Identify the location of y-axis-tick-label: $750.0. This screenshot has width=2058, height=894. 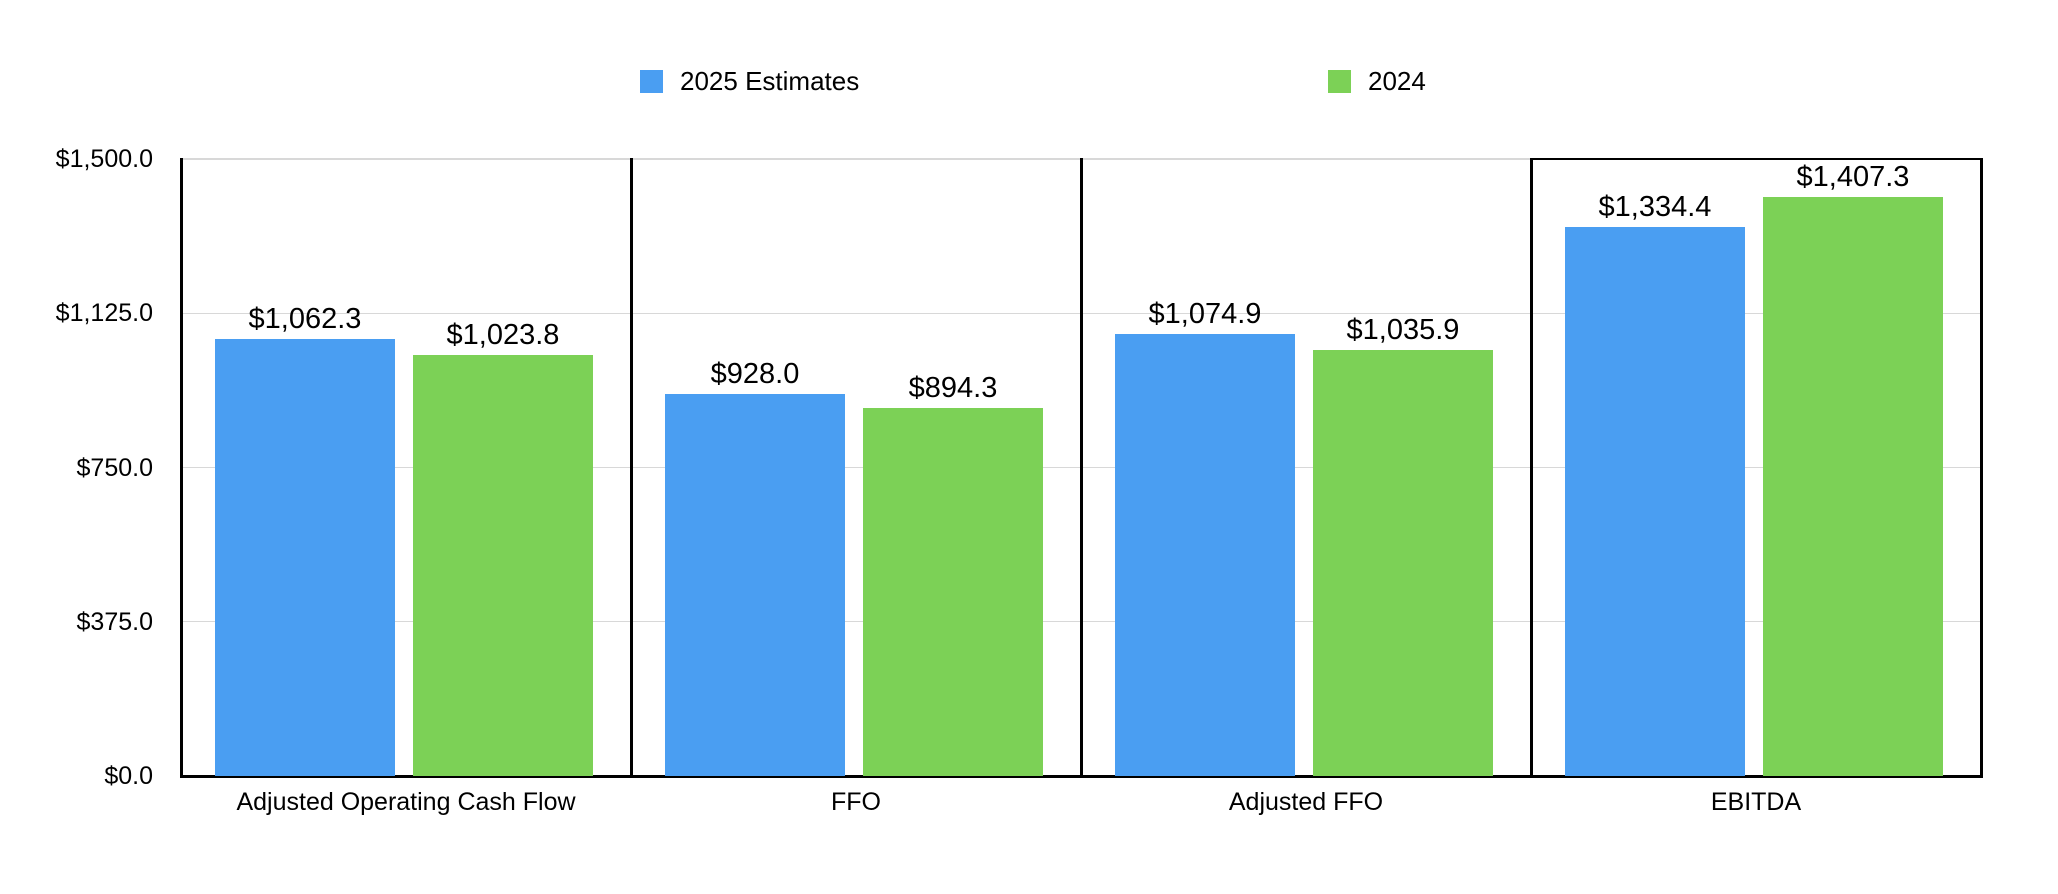
(114, 467).